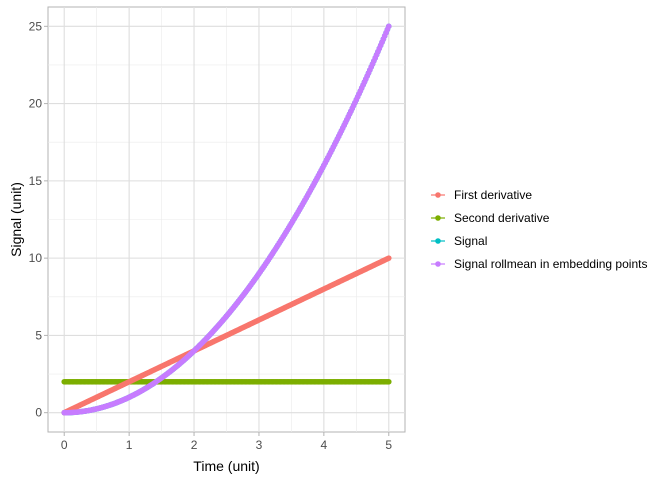 This screenshot has height=480, width=672. What do you see at coordinates (194, 445) in the screenshot?
I see `x-tick-label: 2` at bounding box center [194, 445].